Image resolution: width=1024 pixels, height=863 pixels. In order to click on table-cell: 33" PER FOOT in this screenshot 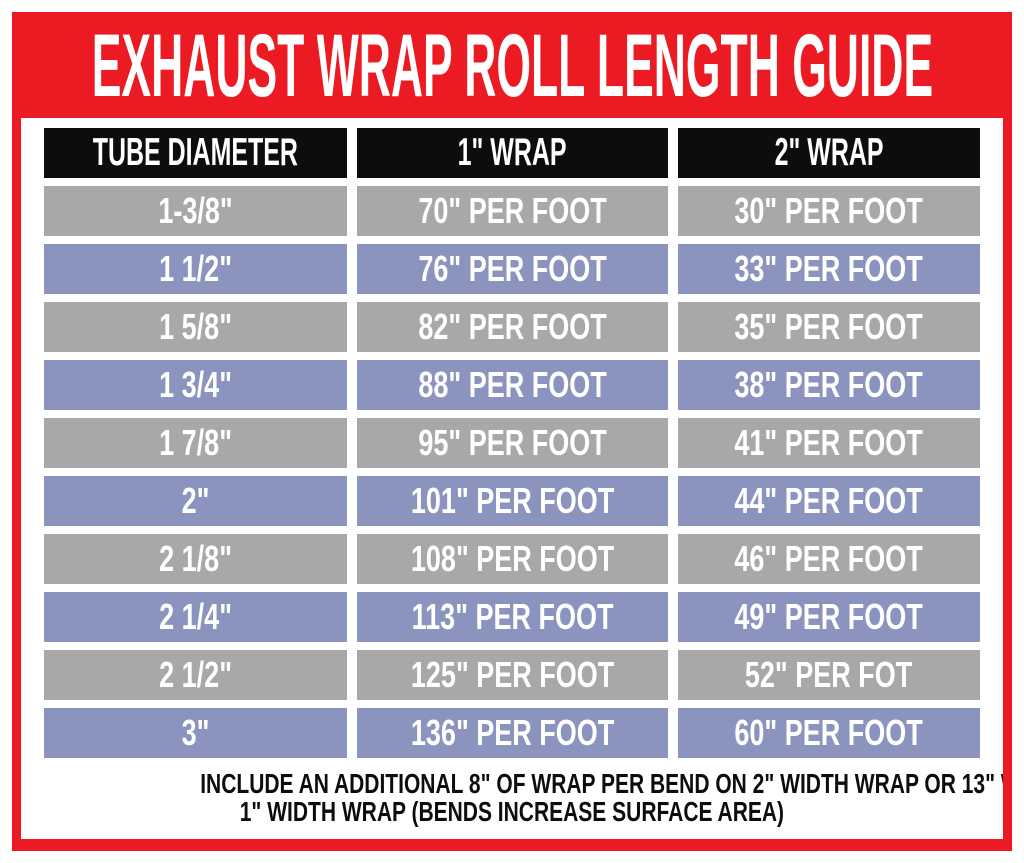, I will do `click(829, 269)`.